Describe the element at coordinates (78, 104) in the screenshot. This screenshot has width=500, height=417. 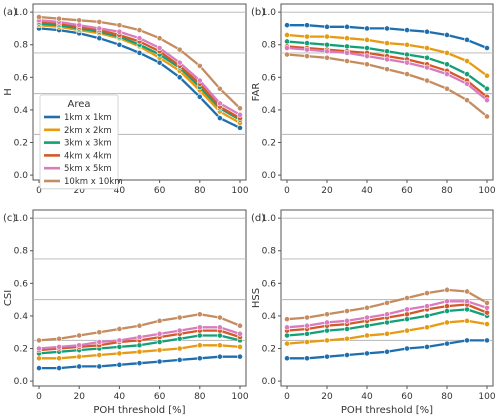
I see `legend-title: Area` at that location.